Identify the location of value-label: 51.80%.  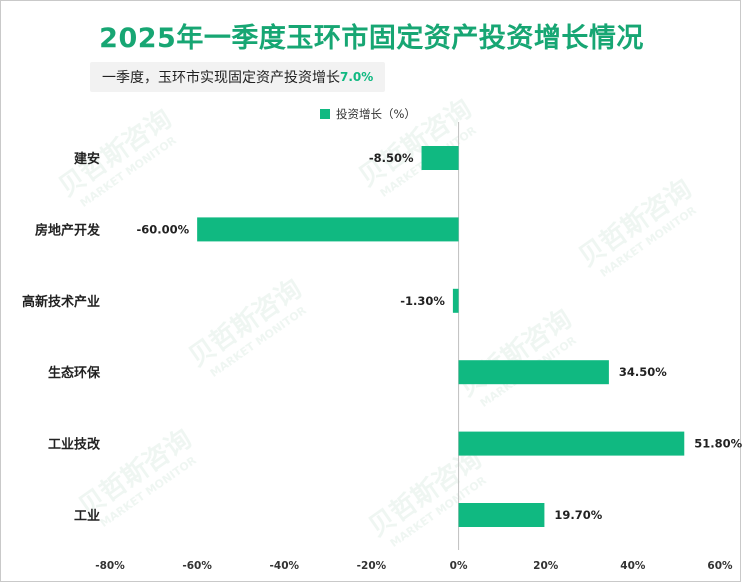
(718, 444).